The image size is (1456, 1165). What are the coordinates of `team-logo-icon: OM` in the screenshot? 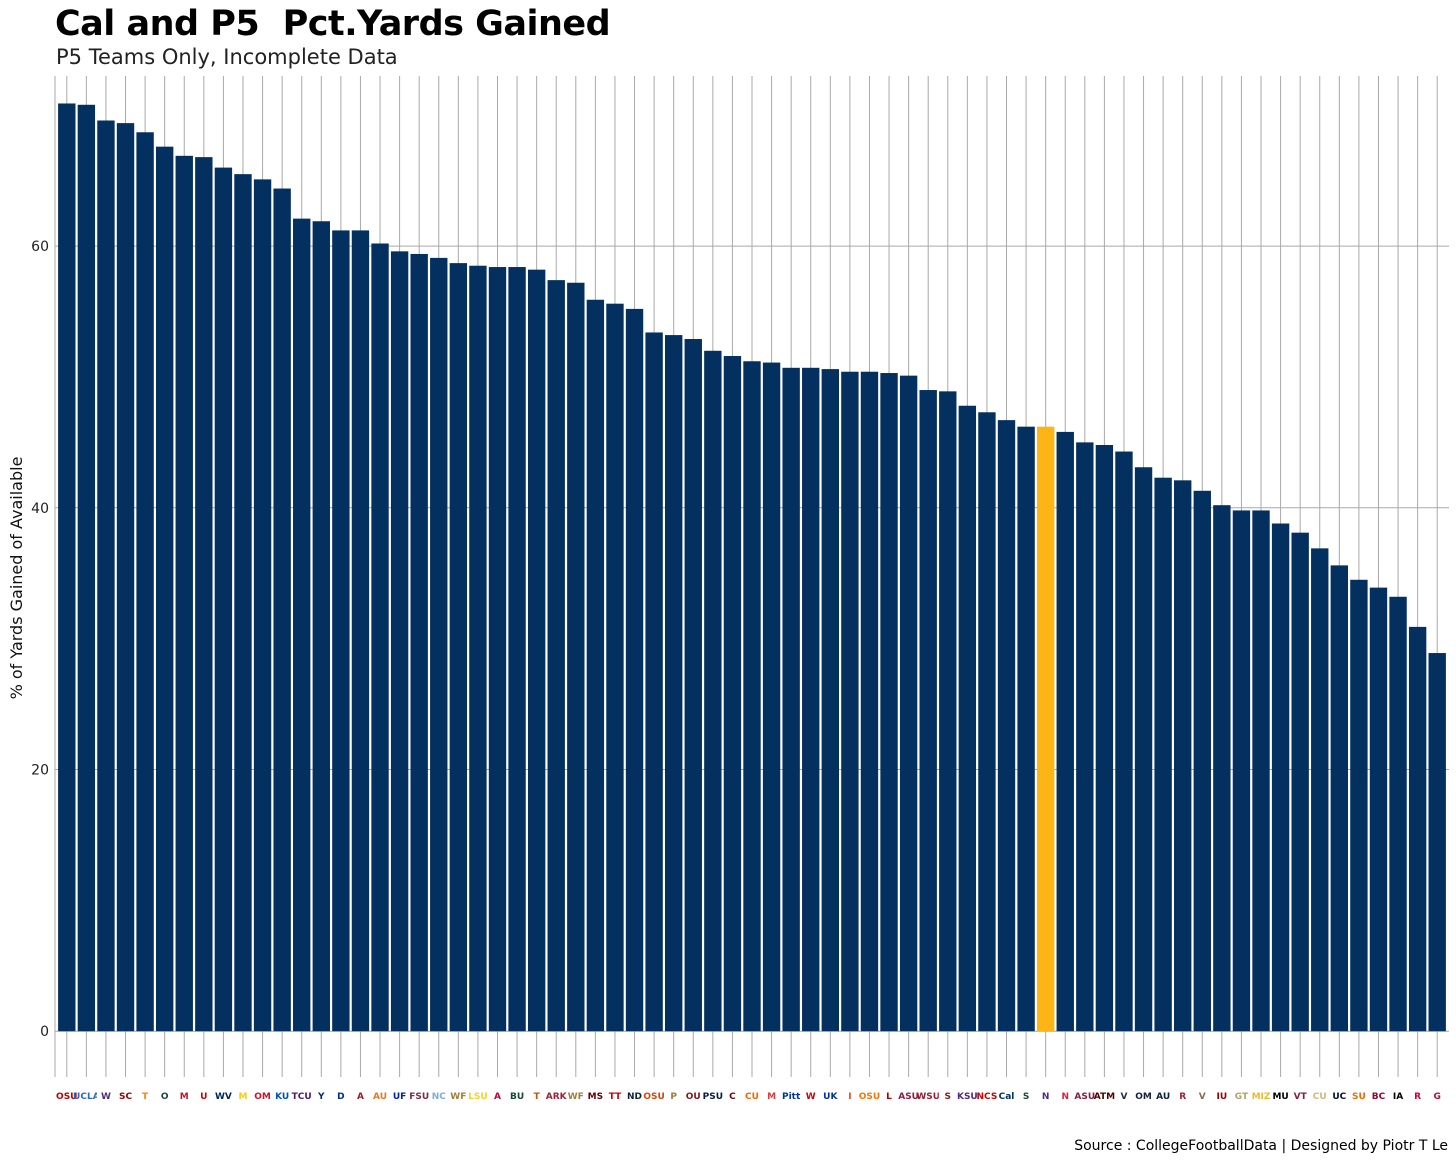 It's located at (262, 1097).